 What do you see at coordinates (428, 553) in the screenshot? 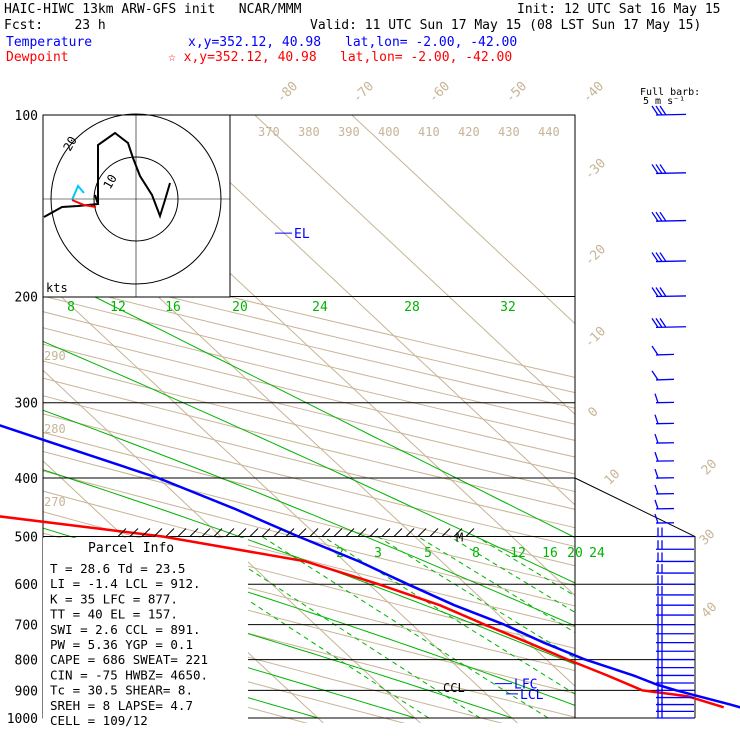
I see `mixing-ratio-label: 5` at bounding box center [428, 553].